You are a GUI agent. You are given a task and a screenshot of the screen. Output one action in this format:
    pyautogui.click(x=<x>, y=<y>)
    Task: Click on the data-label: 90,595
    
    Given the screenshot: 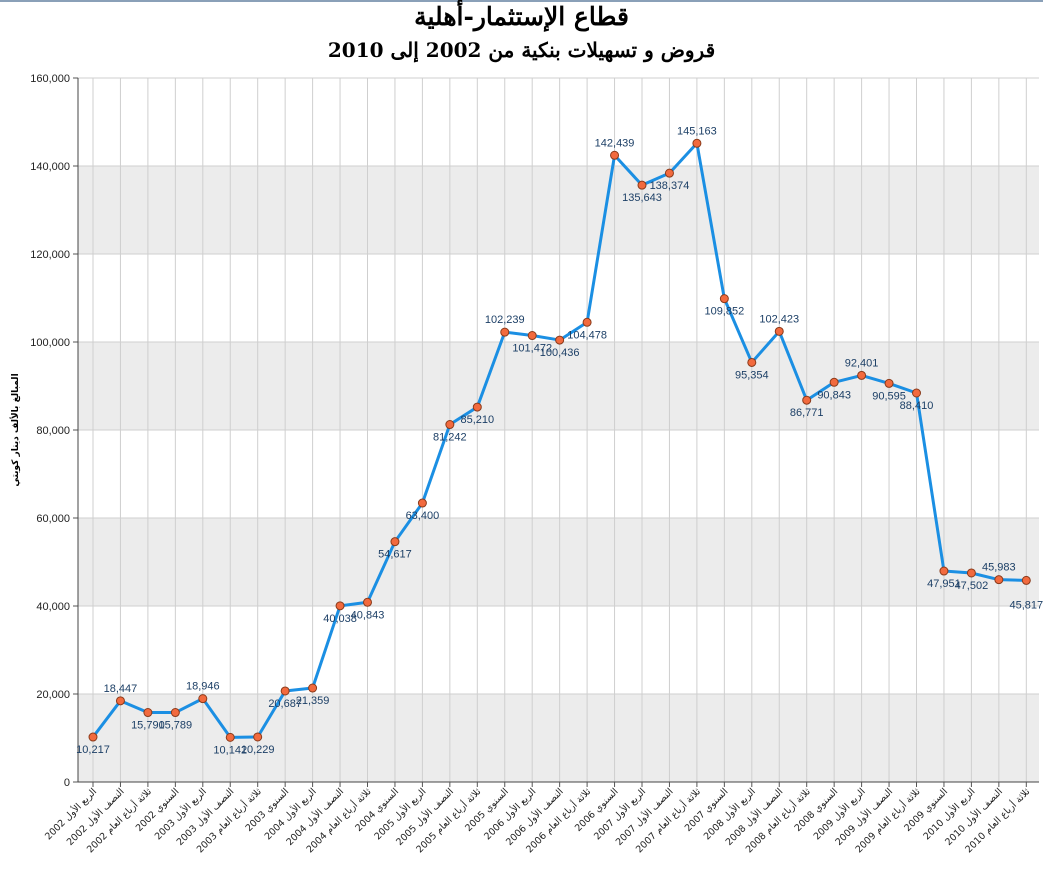 What is the action you would take?
    pyautogui.click(x=889, y=396)
    